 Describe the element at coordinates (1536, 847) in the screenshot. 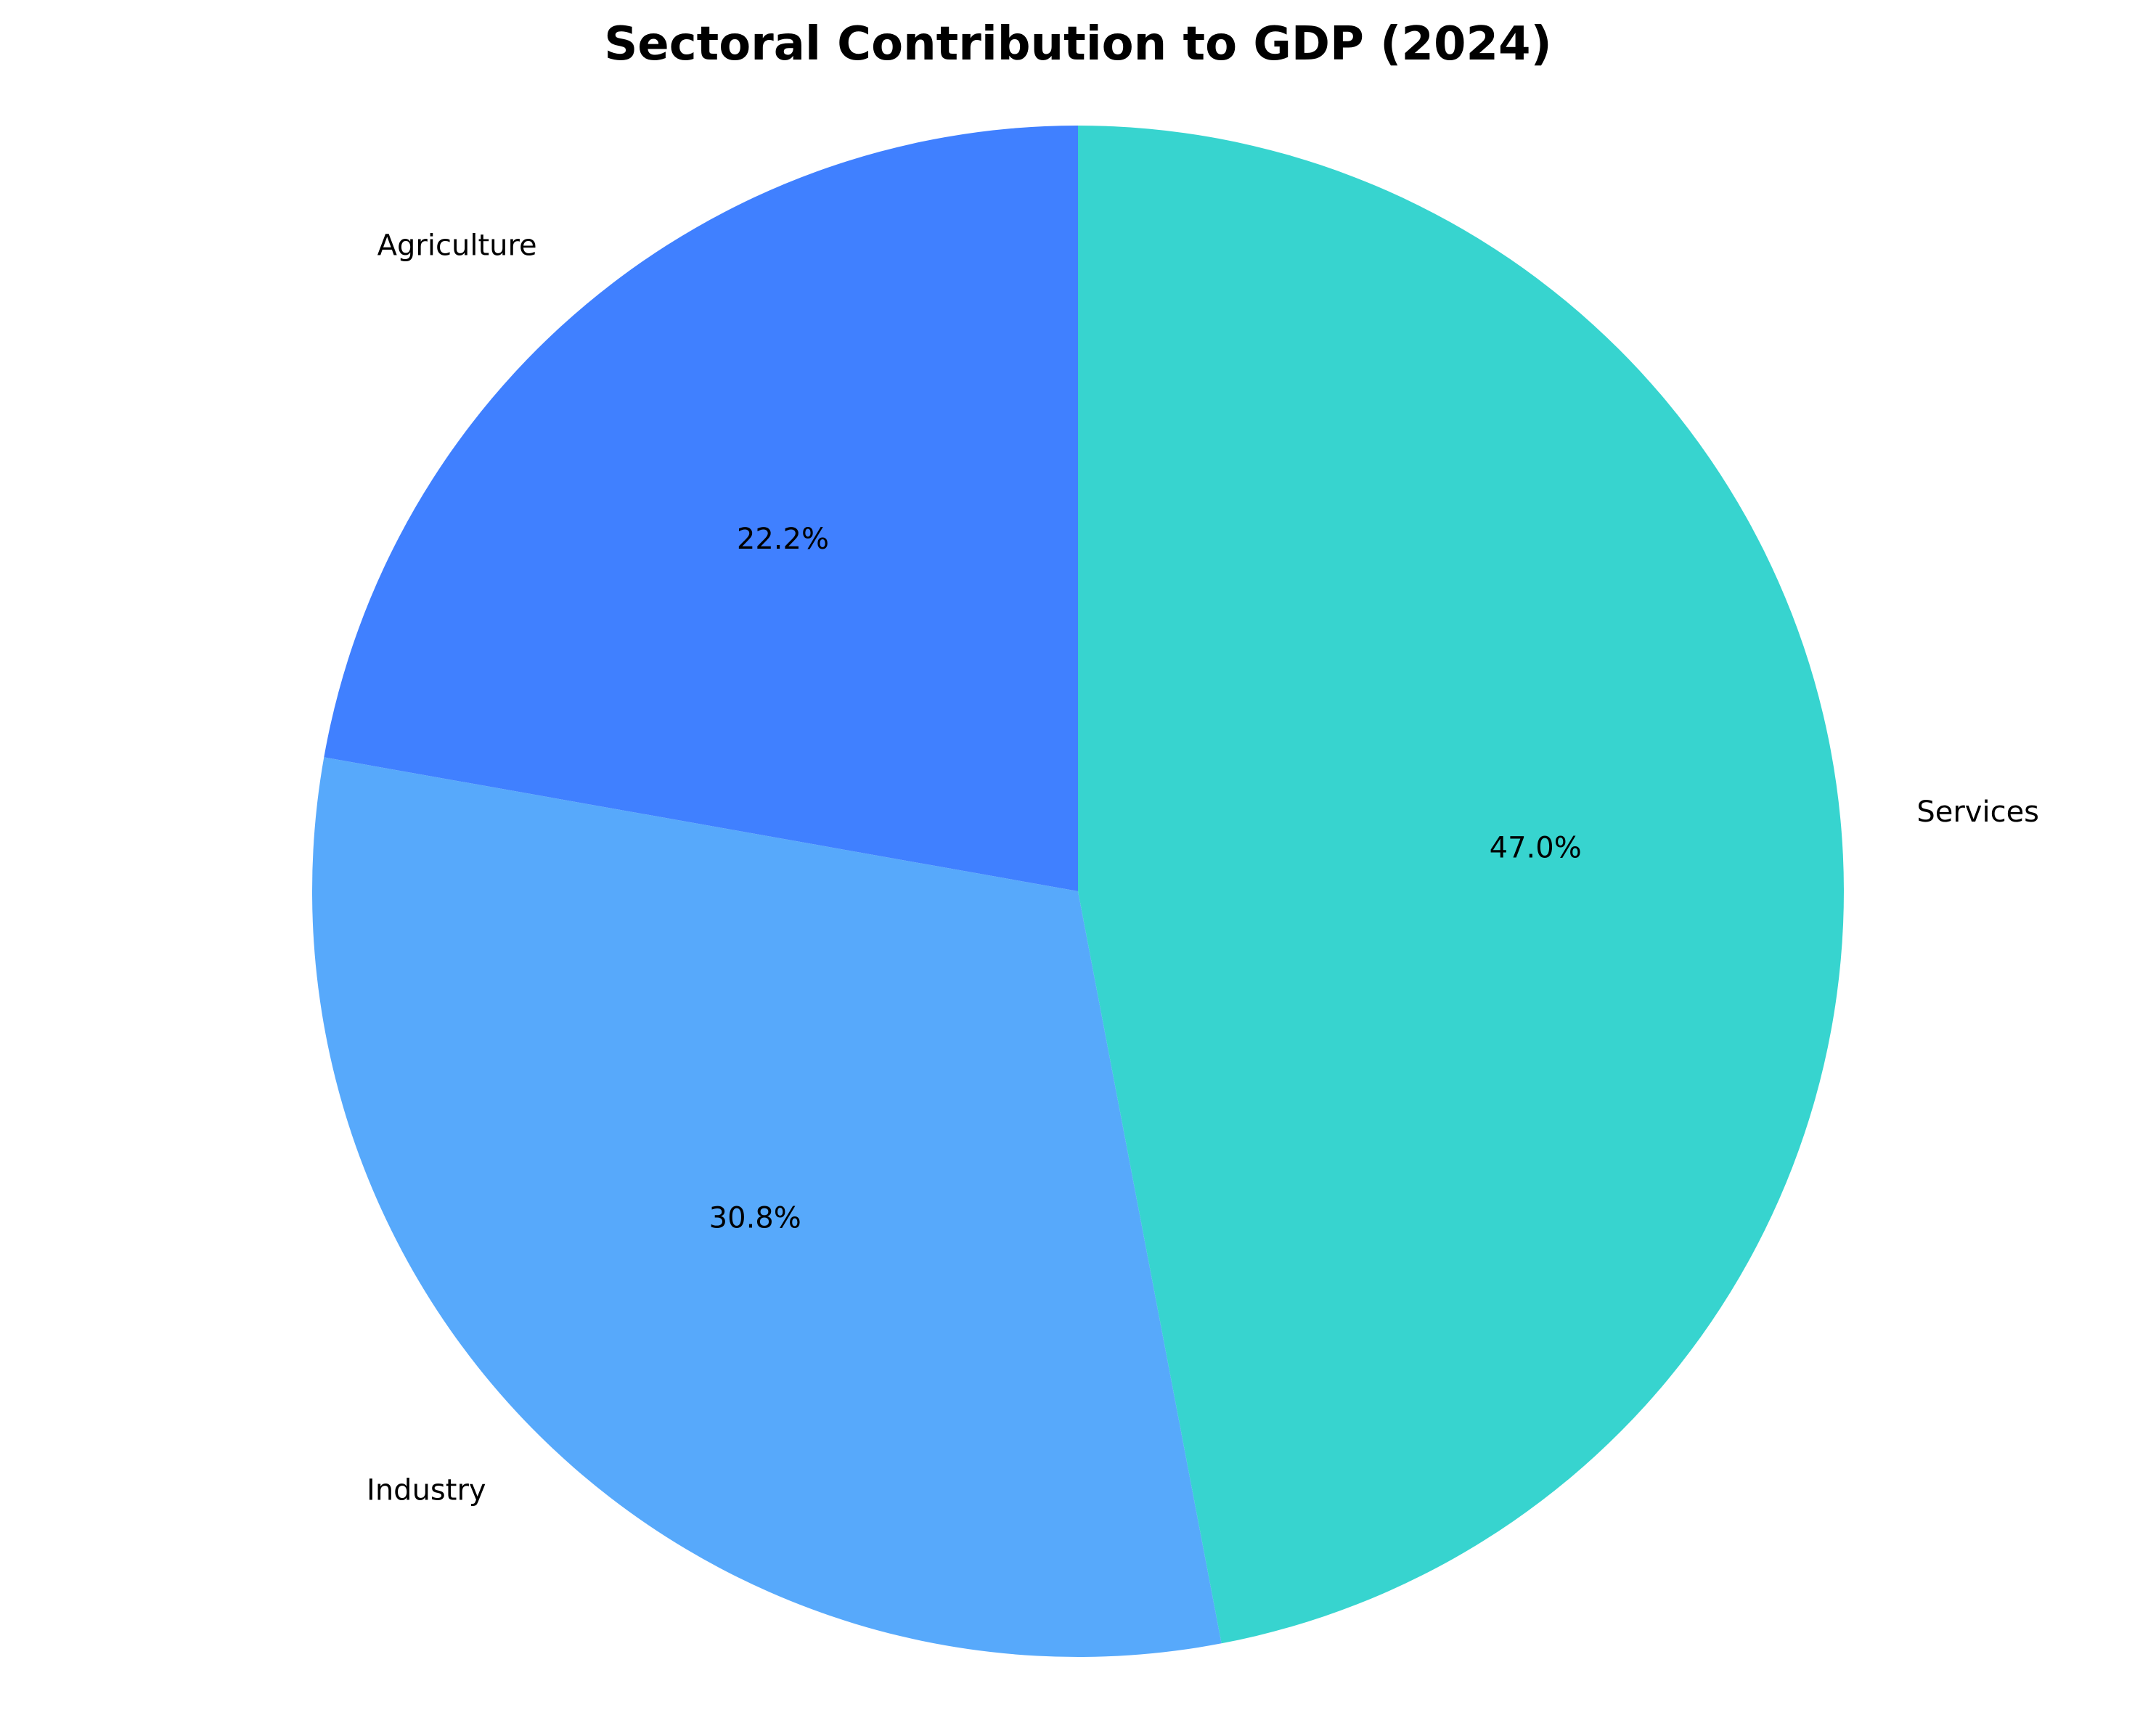

I see `slice-percent-services: 47.0%` at that location.